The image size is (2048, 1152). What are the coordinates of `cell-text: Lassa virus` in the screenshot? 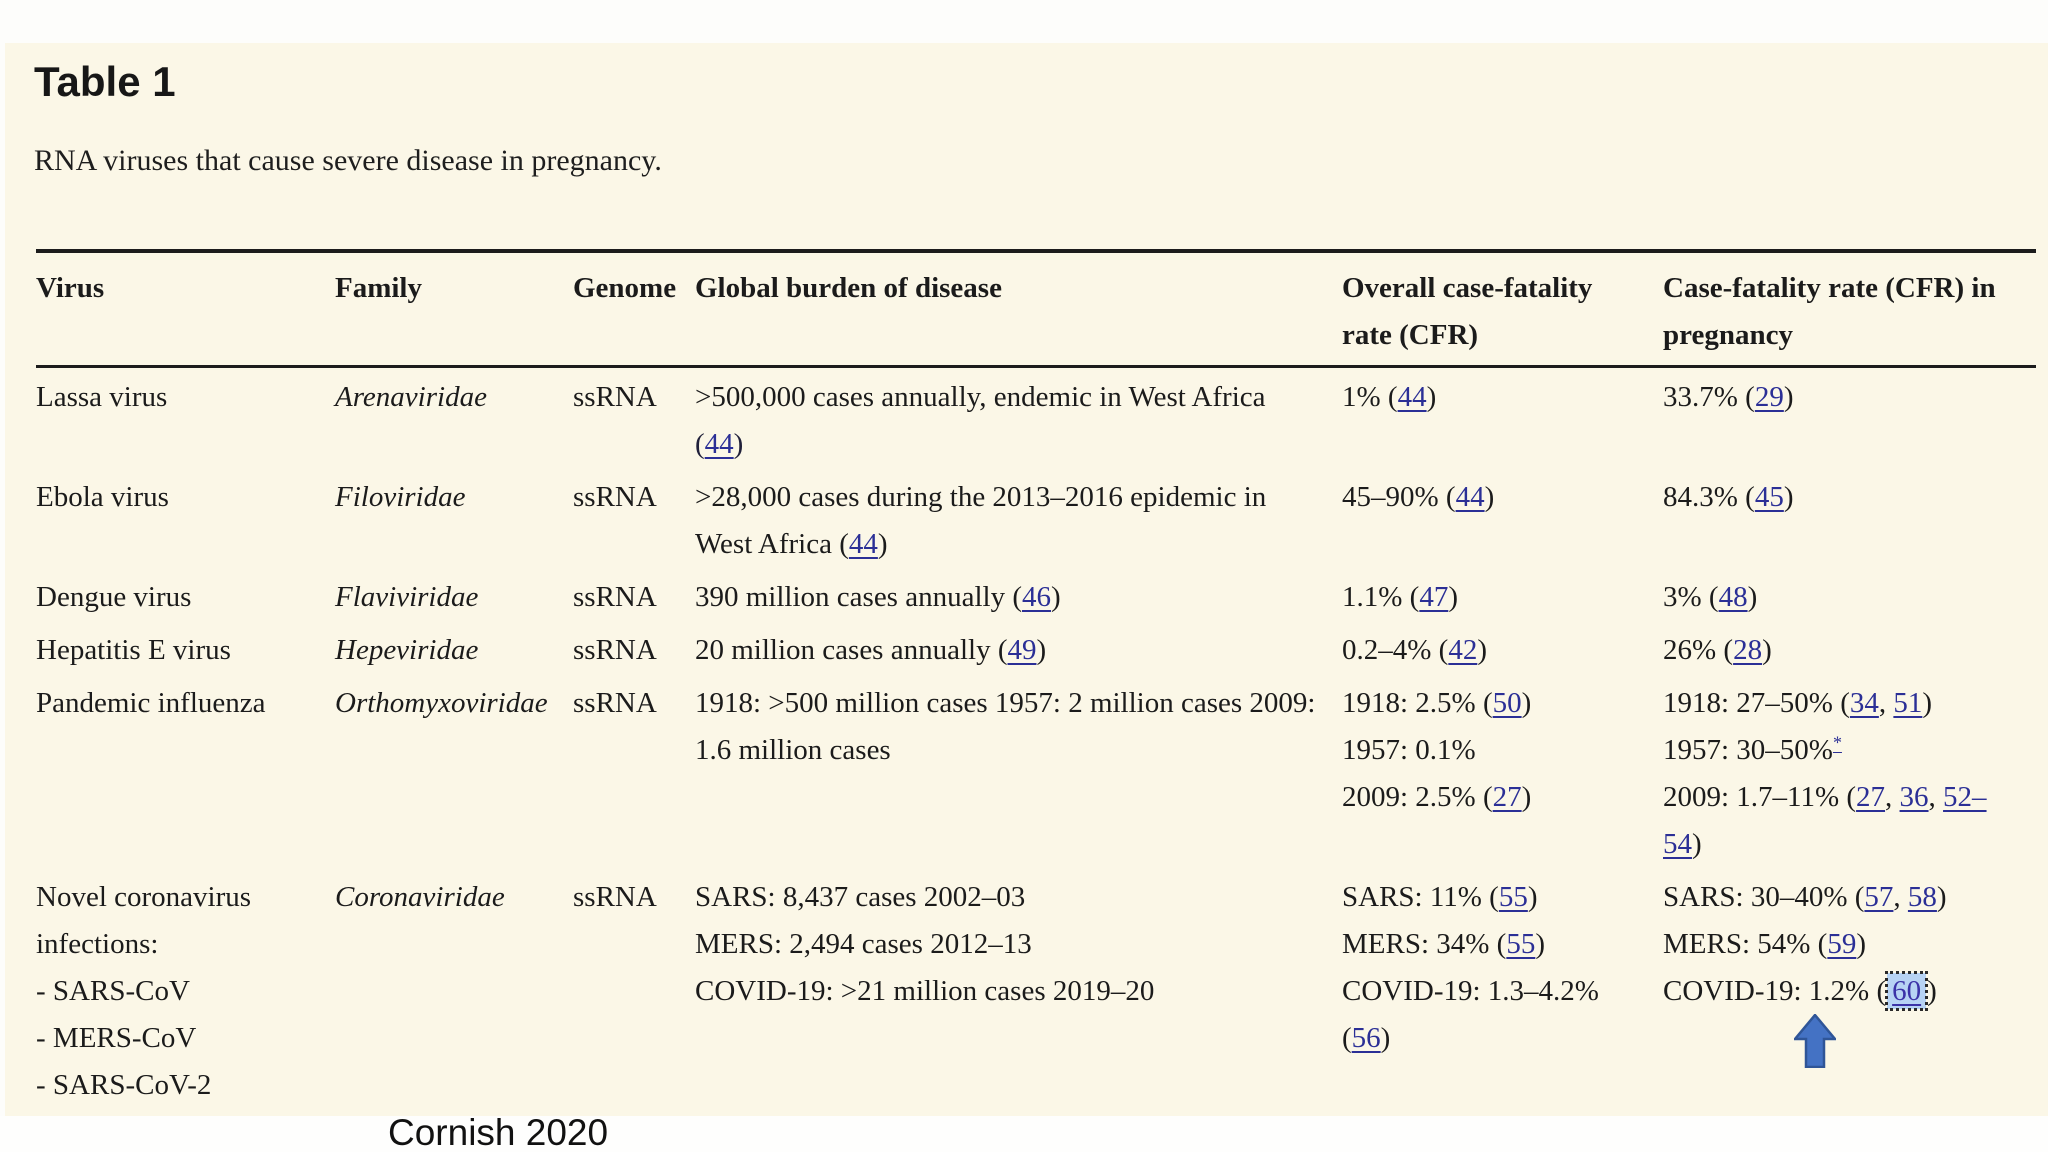 It's located at (102, 397).